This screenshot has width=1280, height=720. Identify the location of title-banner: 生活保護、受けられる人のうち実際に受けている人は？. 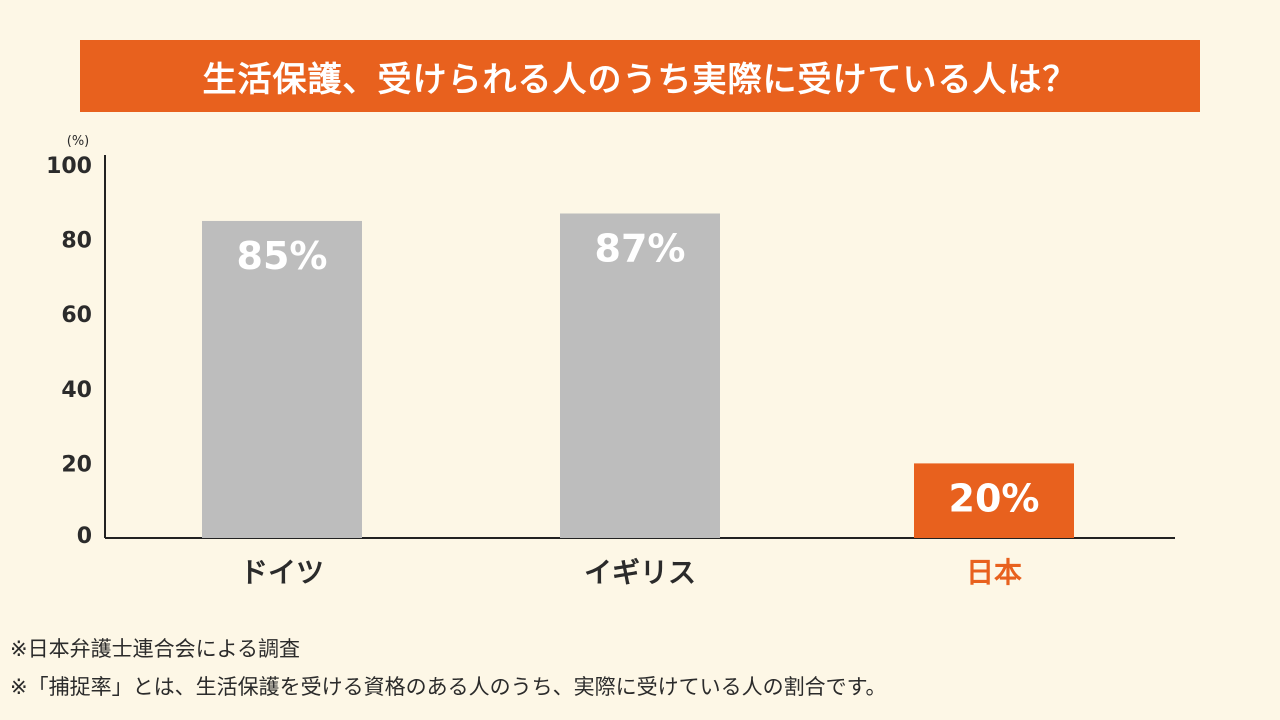
(640, 76).